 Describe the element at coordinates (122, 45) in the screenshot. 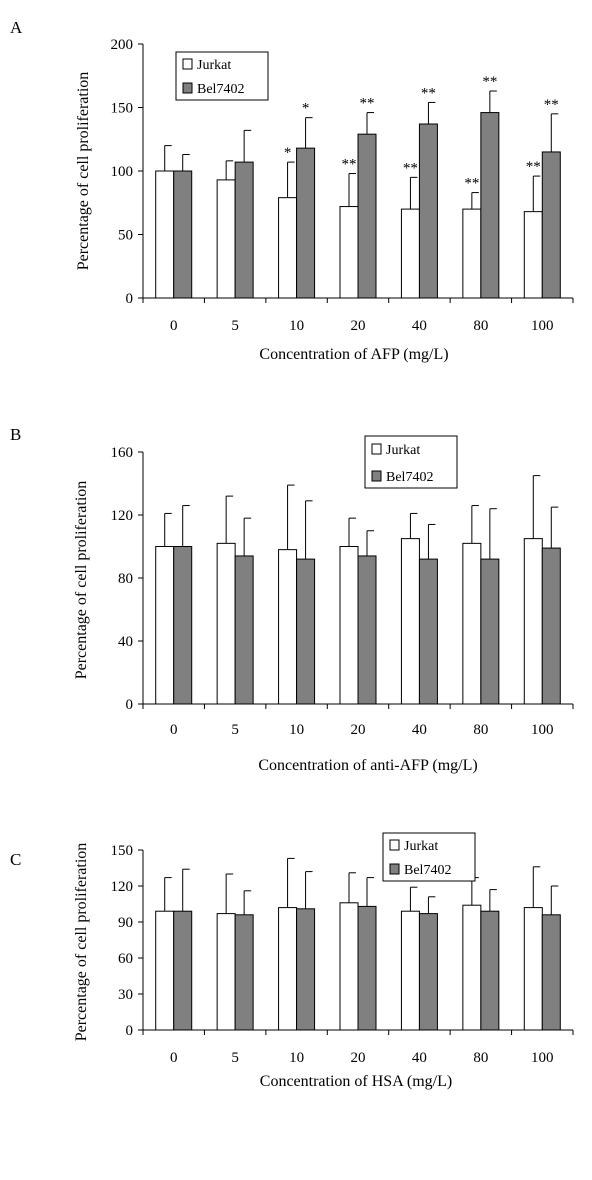

I see `y-tick-label: 200` at that location.